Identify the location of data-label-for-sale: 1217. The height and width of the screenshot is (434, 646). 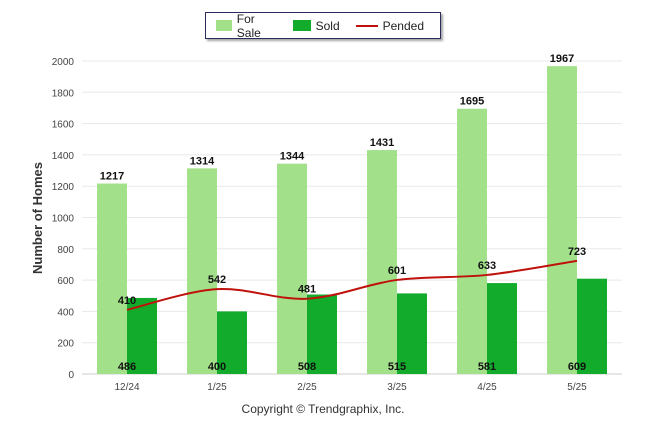
(112, 177).